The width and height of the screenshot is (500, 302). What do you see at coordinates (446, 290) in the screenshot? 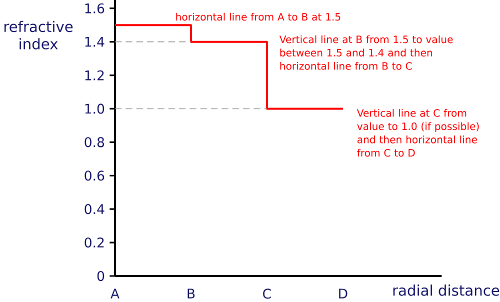
I see `x-axis-title: radial distance` at bounding box center [446, 290].